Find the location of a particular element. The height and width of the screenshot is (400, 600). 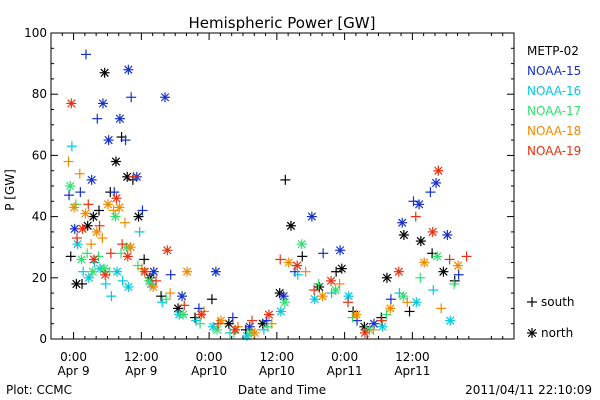

south-marker-icon is located at coordinates (532, 302).